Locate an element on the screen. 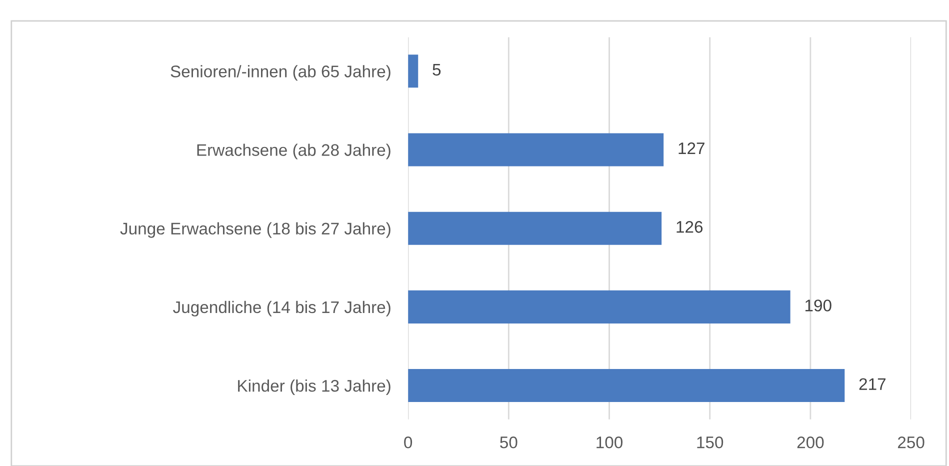 The width and height of the screenshot is (949, 466). data-label: 217 is located at coordinates (872, 384).